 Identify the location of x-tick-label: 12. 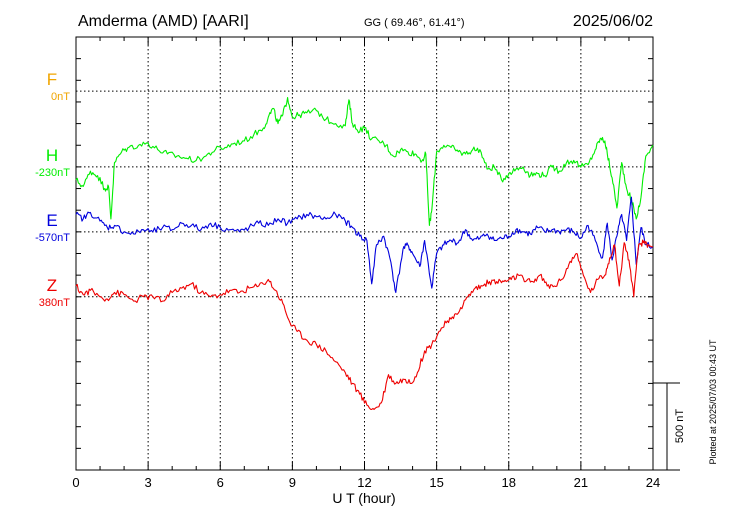
(364, 482).